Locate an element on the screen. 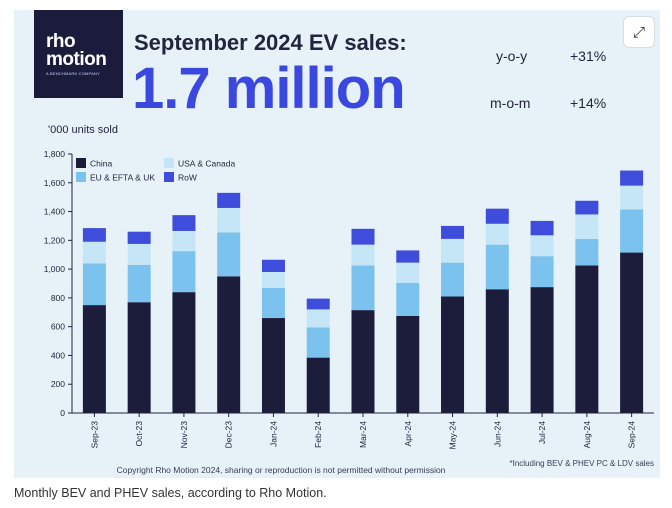 The image size is (672, 508). x-tick-label: Sep-23 is located at coordinates (94, 435).